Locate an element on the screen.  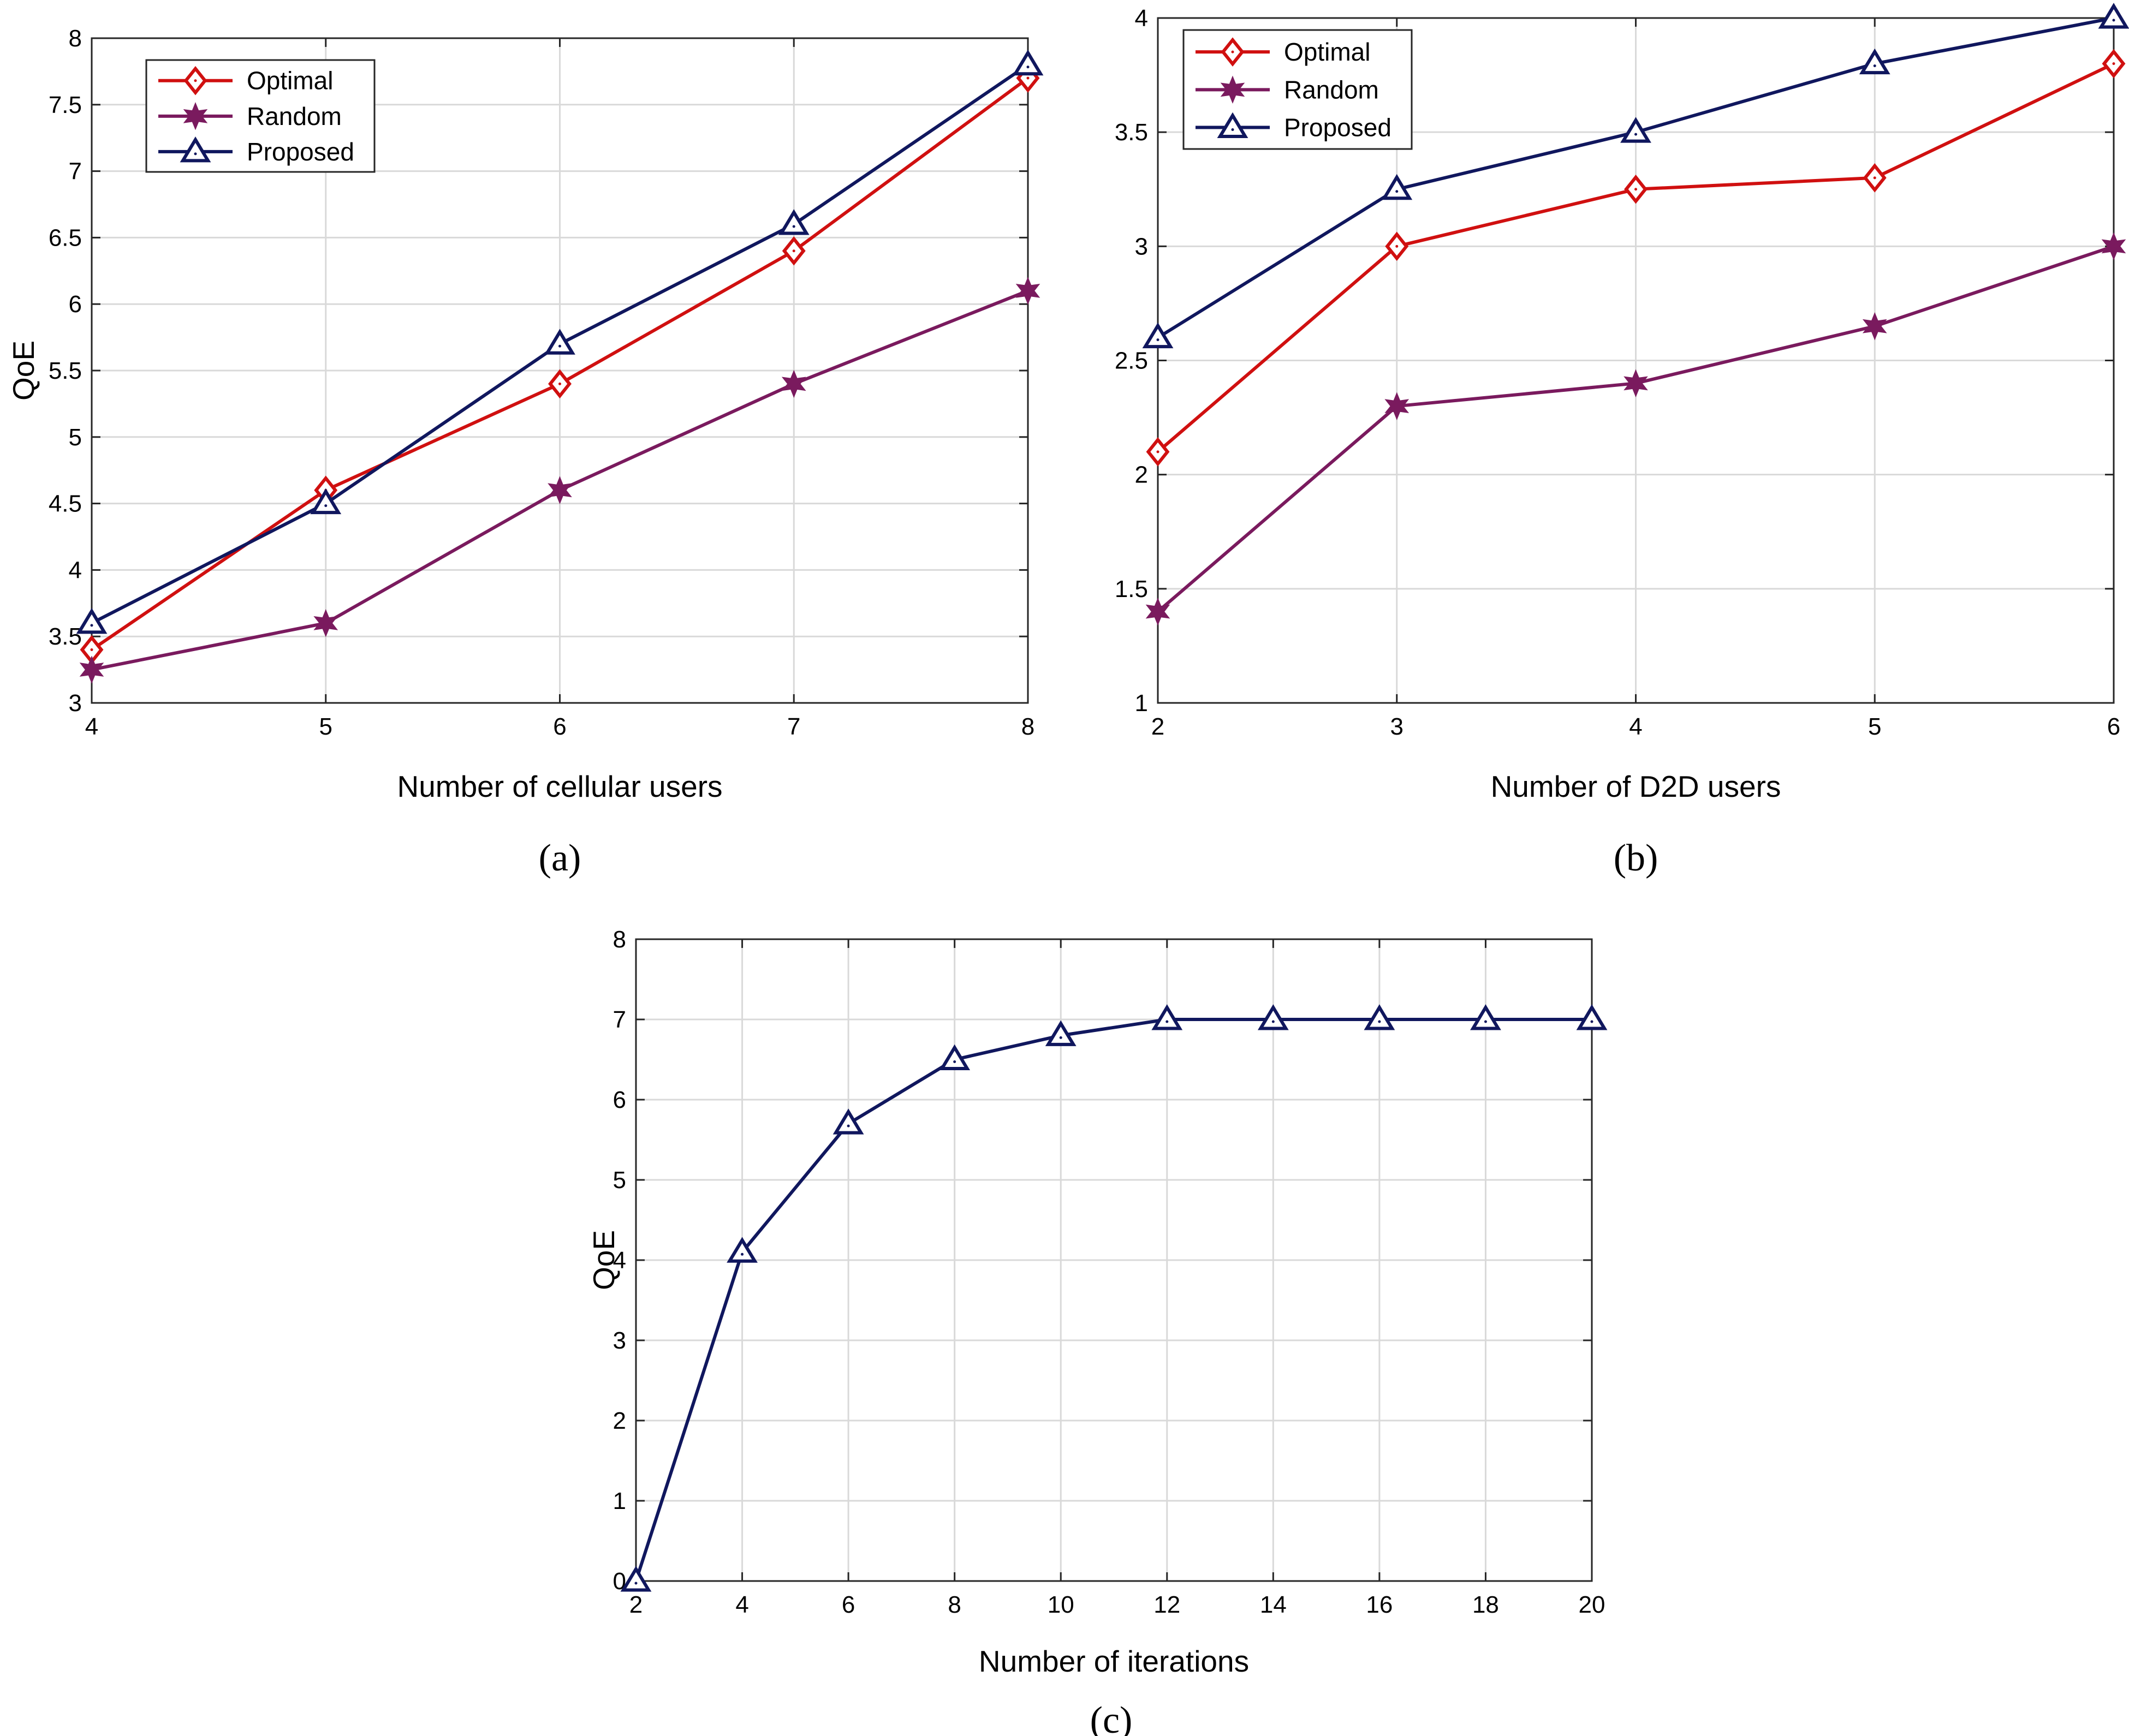
y-tick-label: 7.5 is located at coordinates (65, 105).